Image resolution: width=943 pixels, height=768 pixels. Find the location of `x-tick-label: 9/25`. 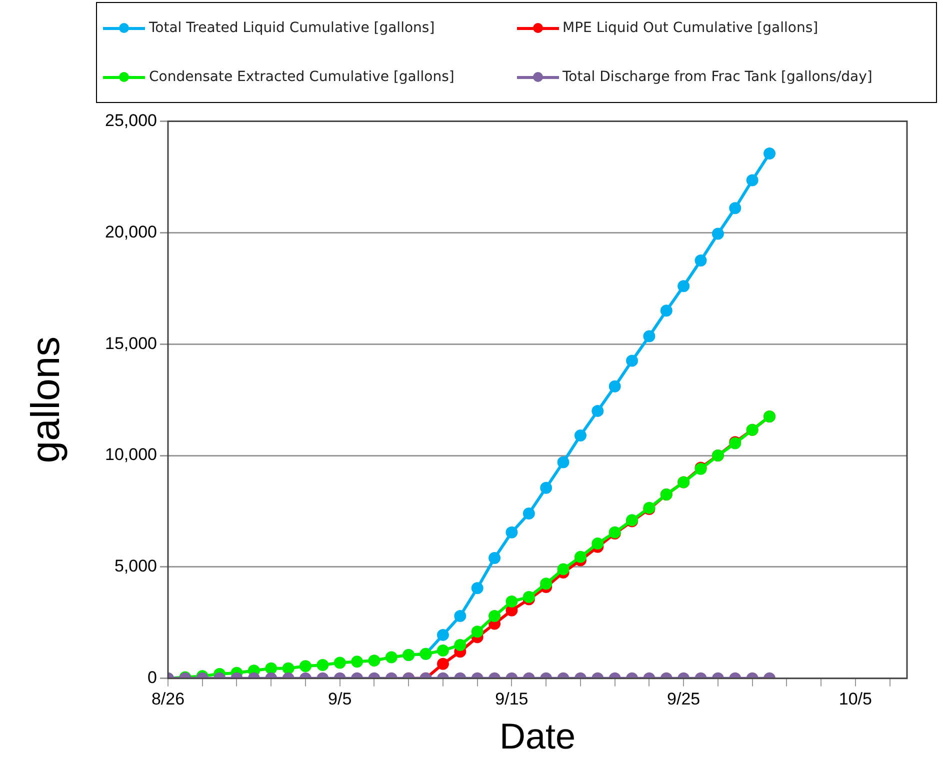

x-tick-label: 9/25 is located at coordinates (683, 698).